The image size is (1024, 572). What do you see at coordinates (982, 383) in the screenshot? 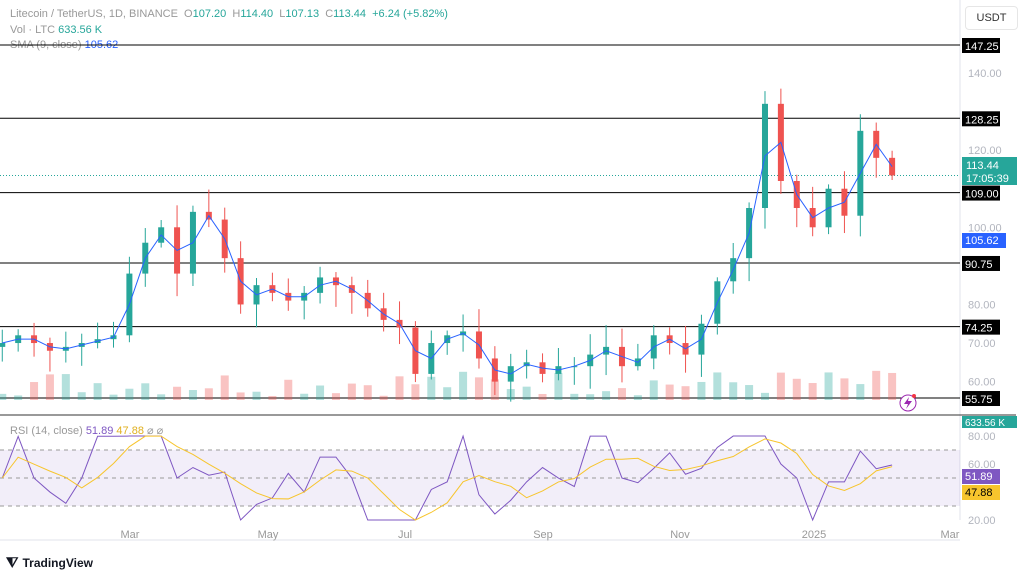
I see `price-tick: 60.00` at bounding box center [982, 383].